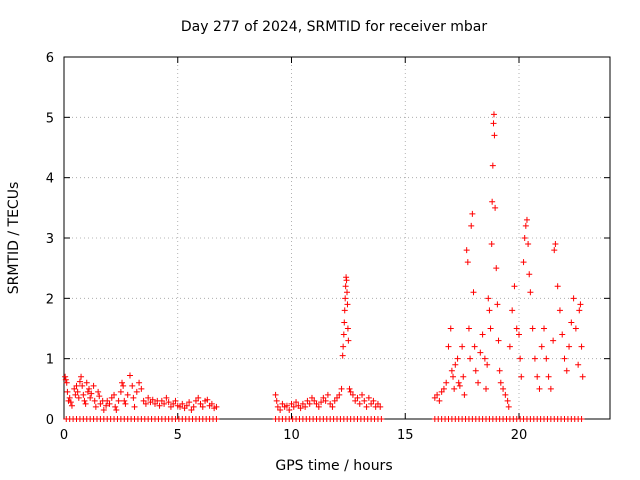 The width and height of the screenshot is (640, 480). What do you see at coordinates (405, 435) in the screenshot?
I see `x-tick-label: 15` at bounding box center [405, 435].